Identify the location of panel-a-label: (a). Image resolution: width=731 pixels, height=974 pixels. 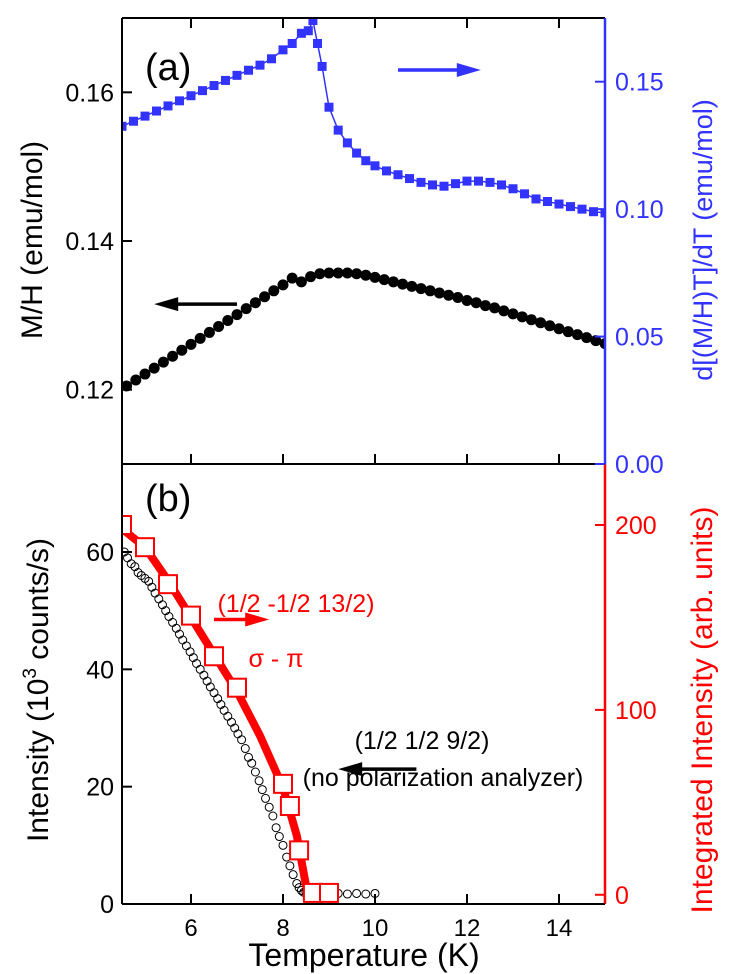
(168, 68).